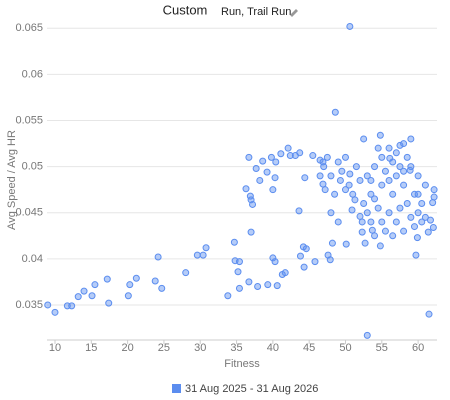  I want to click on y-tick-label: 0.045, so click(29, 213).